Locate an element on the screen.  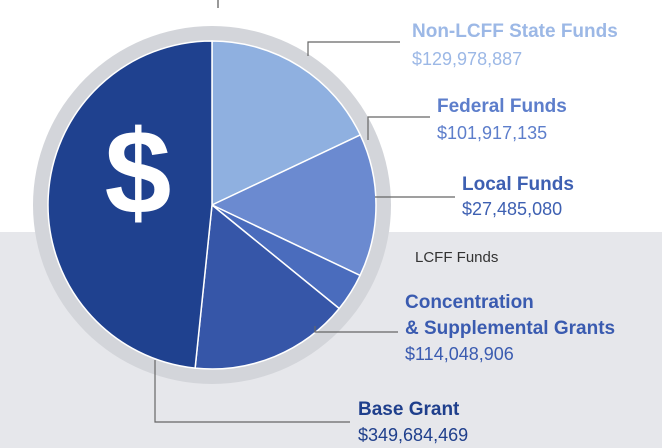
label-line: Concentration is located at coordinates (469, 302).